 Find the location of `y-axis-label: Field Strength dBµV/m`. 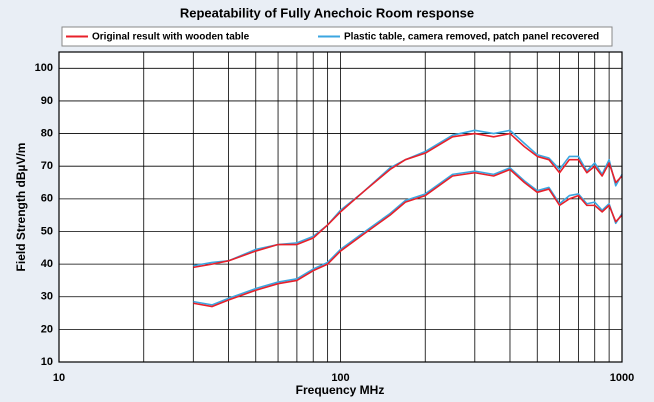

y-axis-label: Field Strength dBµV/m is located at coordinates (21, 207).